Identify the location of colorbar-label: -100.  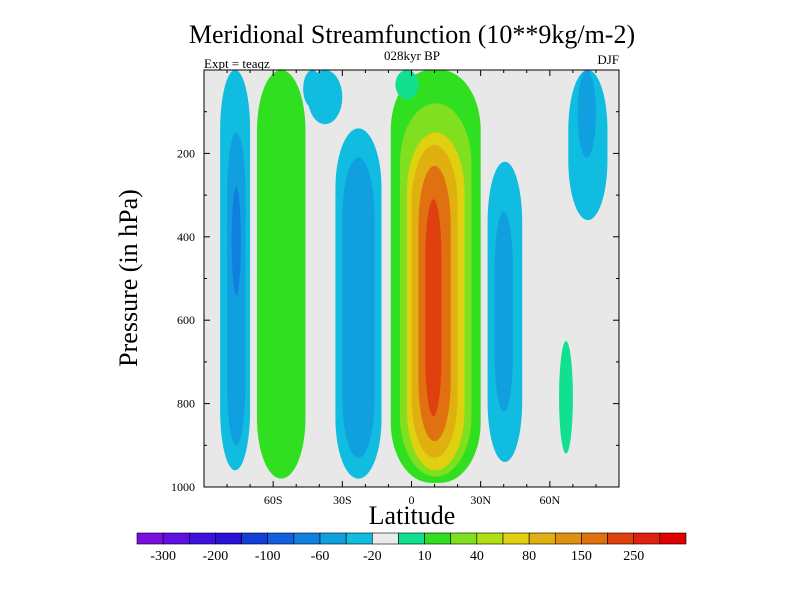
(268, 556).